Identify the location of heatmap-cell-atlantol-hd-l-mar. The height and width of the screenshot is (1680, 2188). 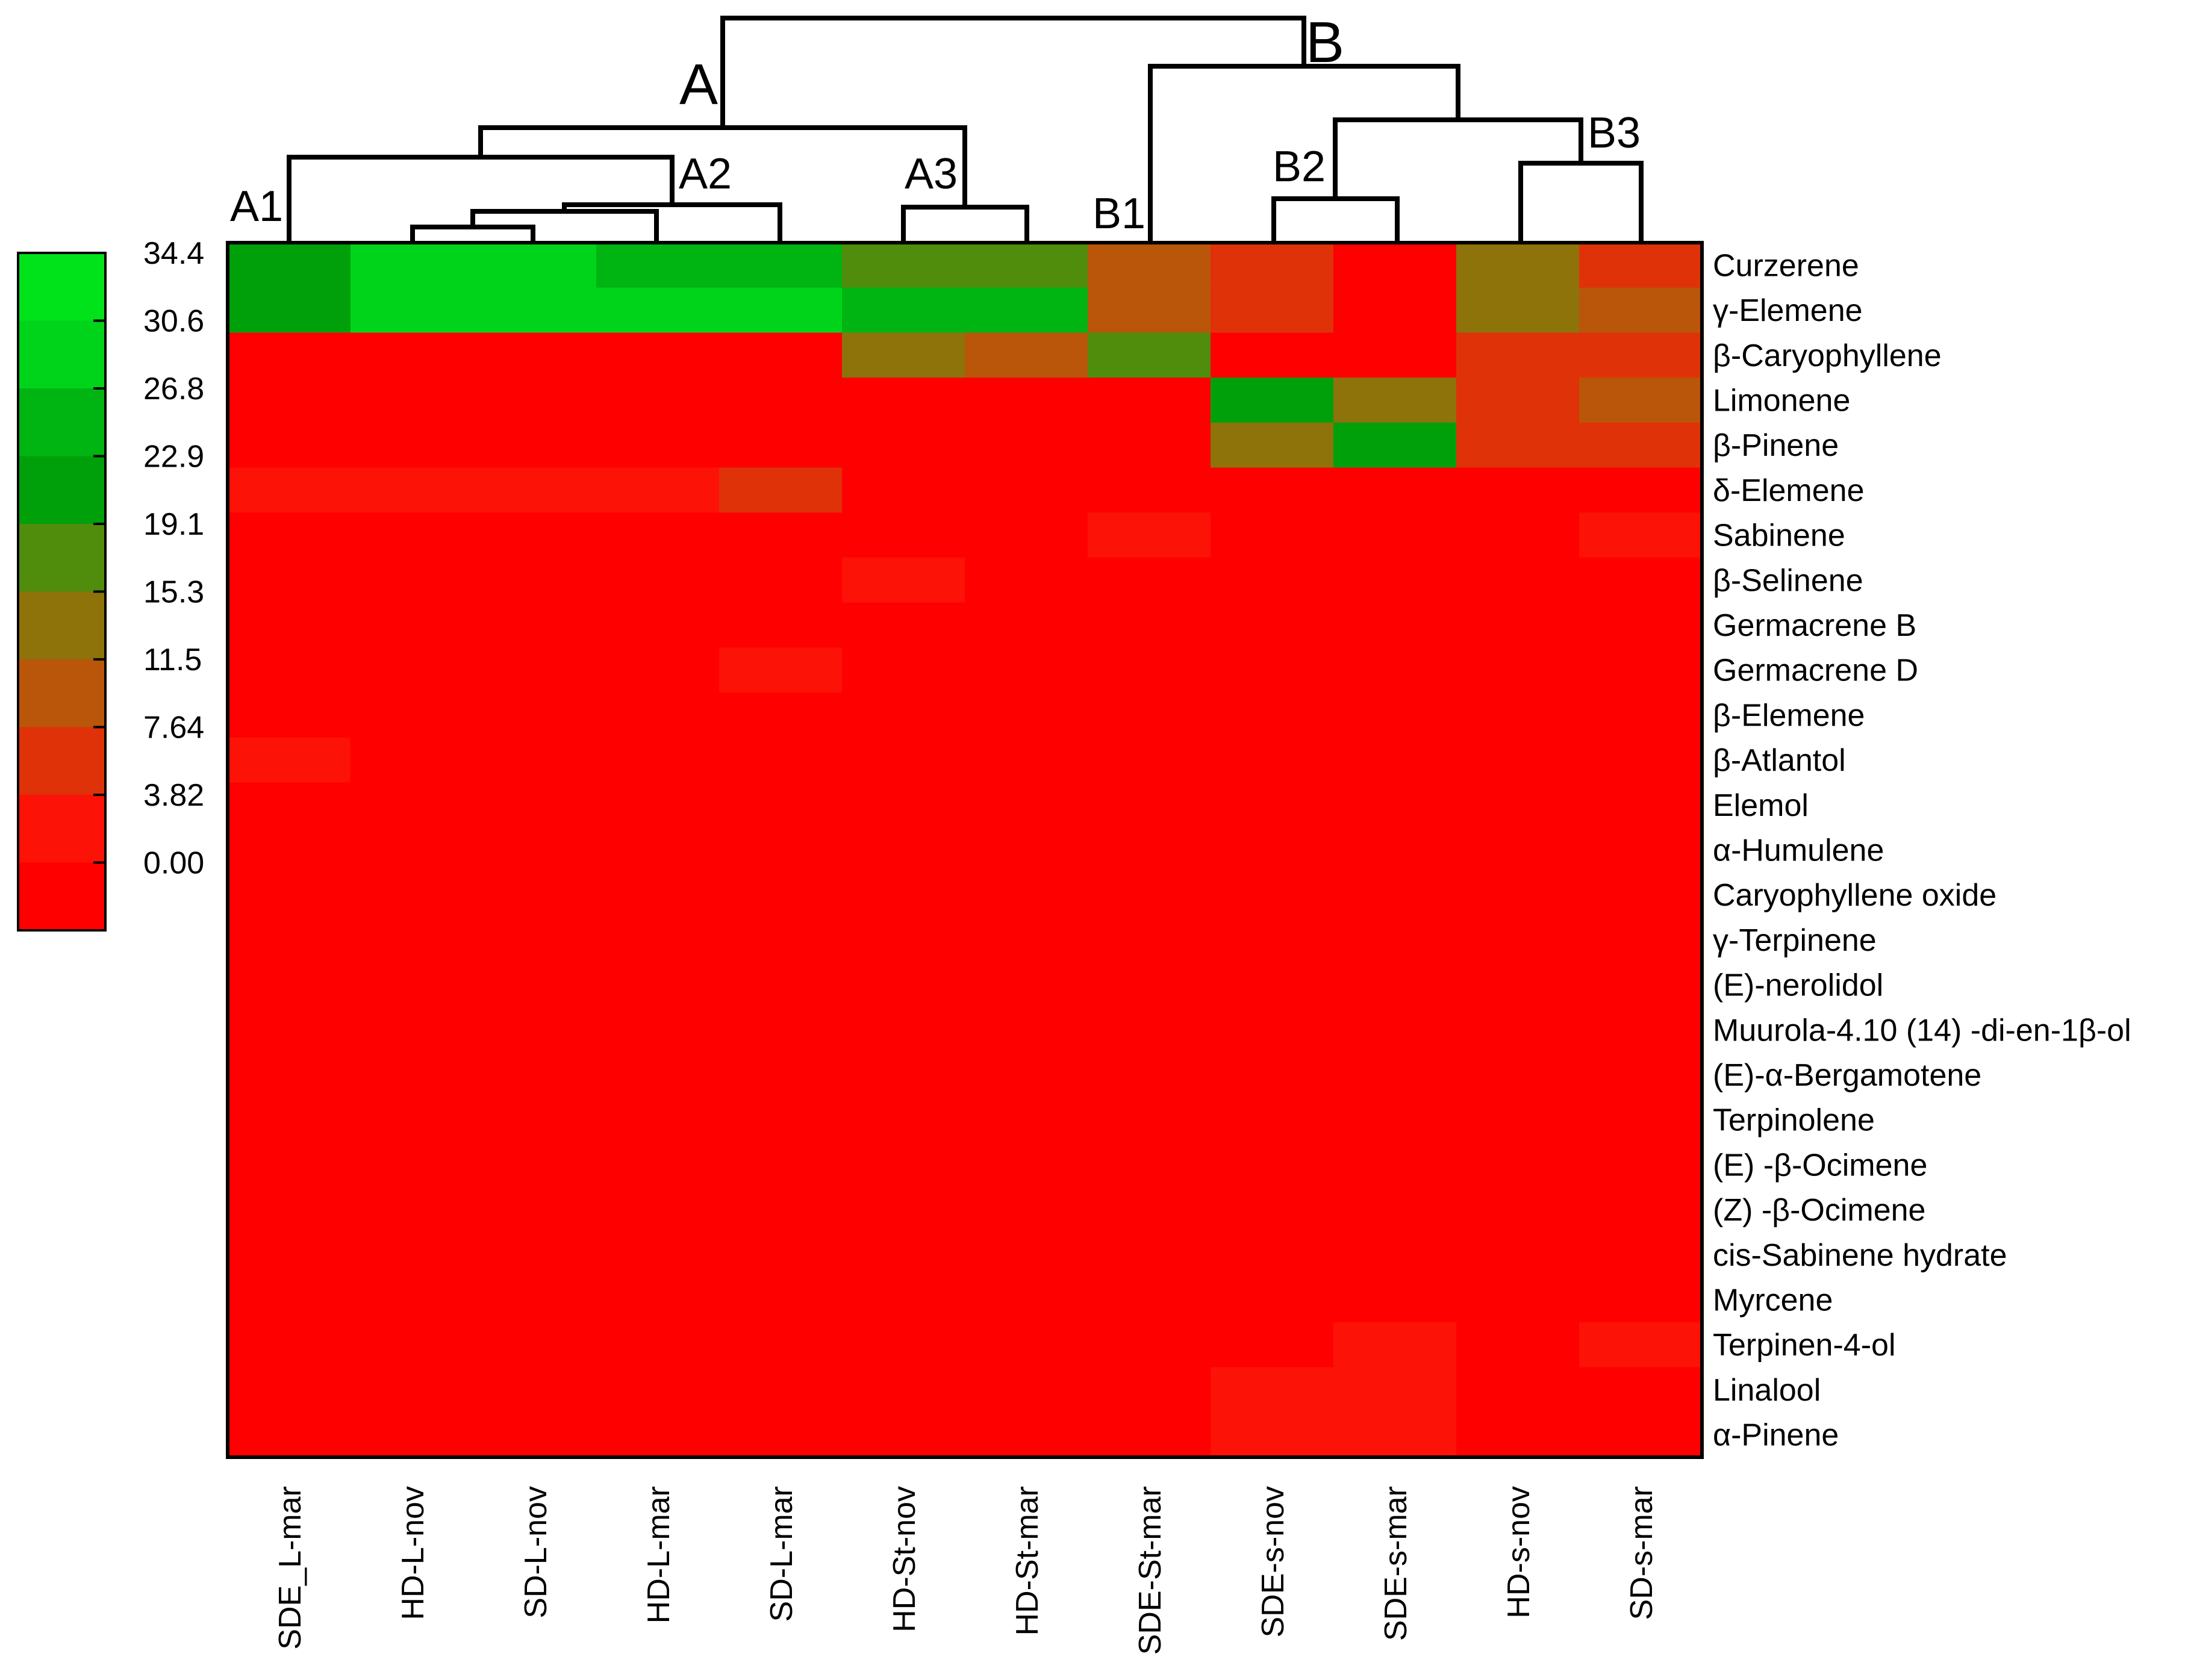
(658, 760).